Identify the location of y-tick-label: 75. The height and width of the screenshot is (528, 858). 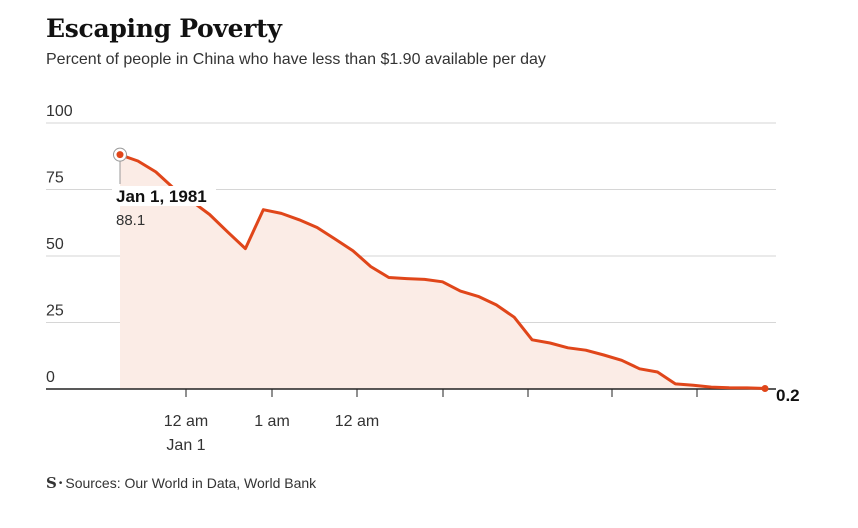
(55, 178).